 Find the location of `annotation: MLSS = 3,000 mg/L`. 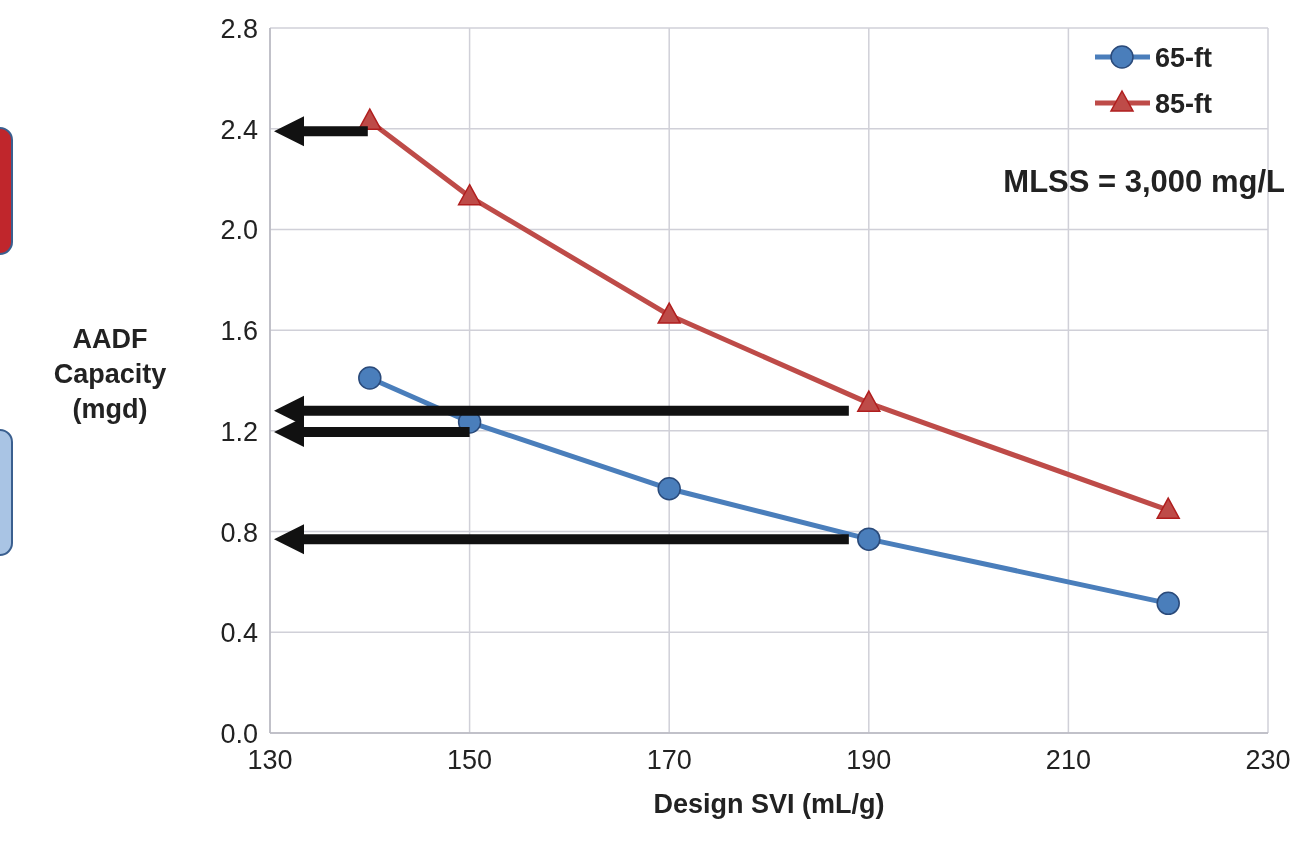

annotation: MLSS = 3,000 mg/L is located at coordinates (1144, 181).